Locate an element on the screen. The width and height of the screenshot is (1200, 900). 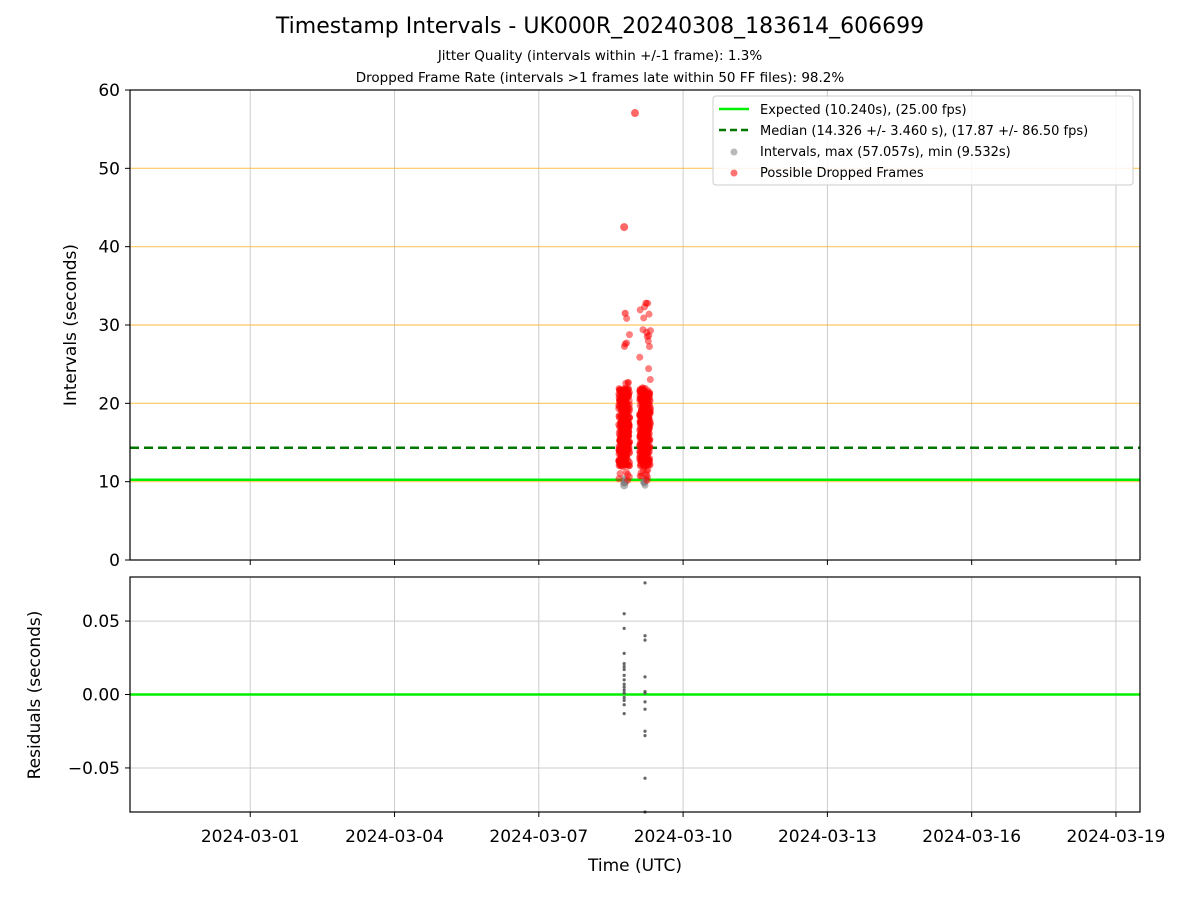
intervals-y-tick-label: 10 is located at coordinates (109, 483).